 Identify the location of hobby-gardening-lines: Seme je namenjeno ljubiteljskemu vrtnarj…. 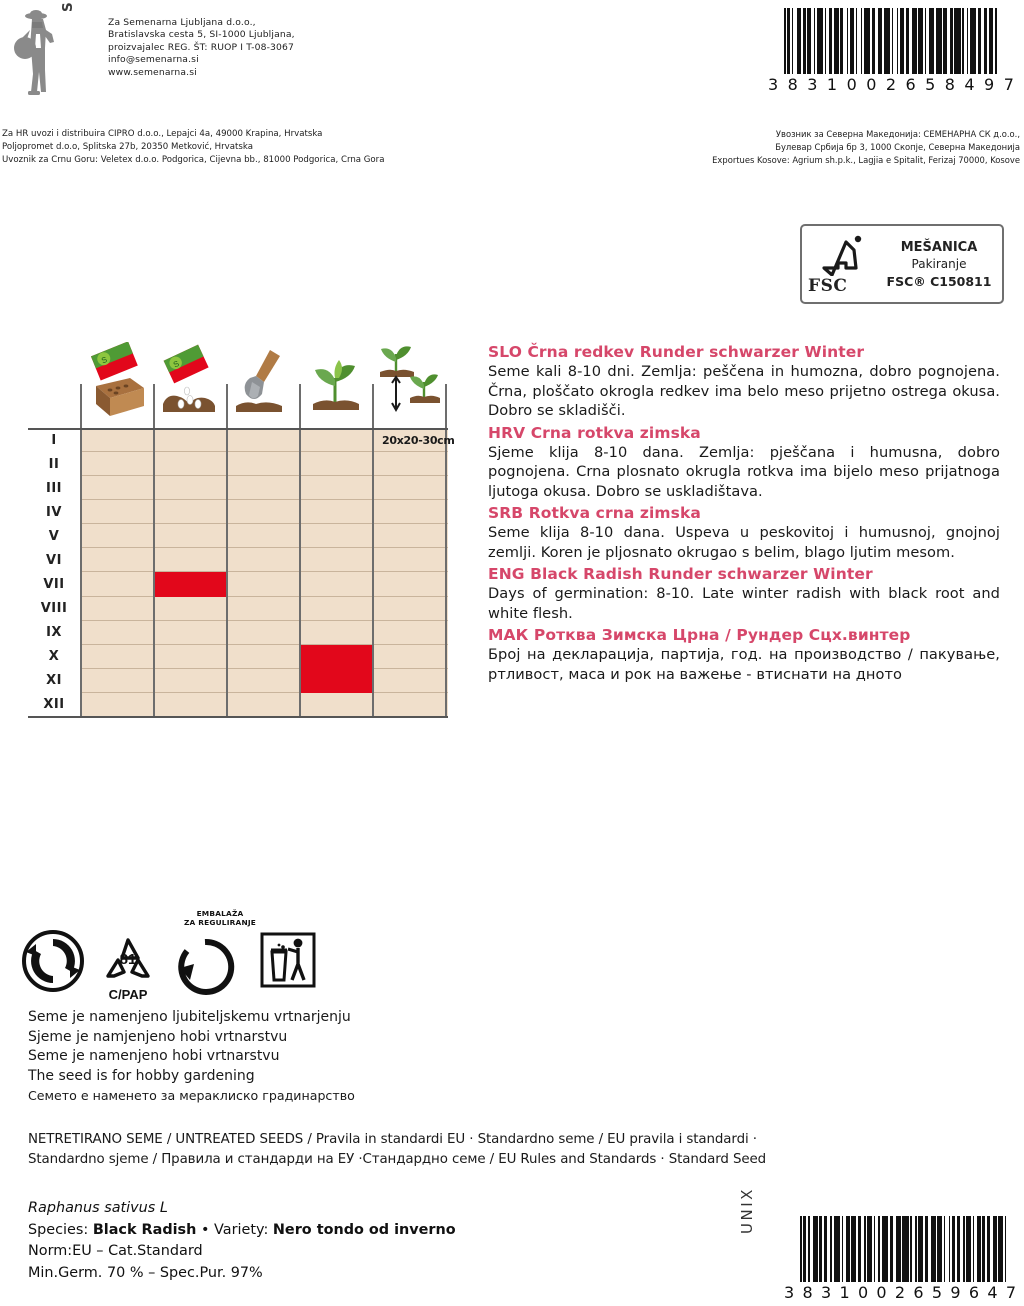
(338, 1057).